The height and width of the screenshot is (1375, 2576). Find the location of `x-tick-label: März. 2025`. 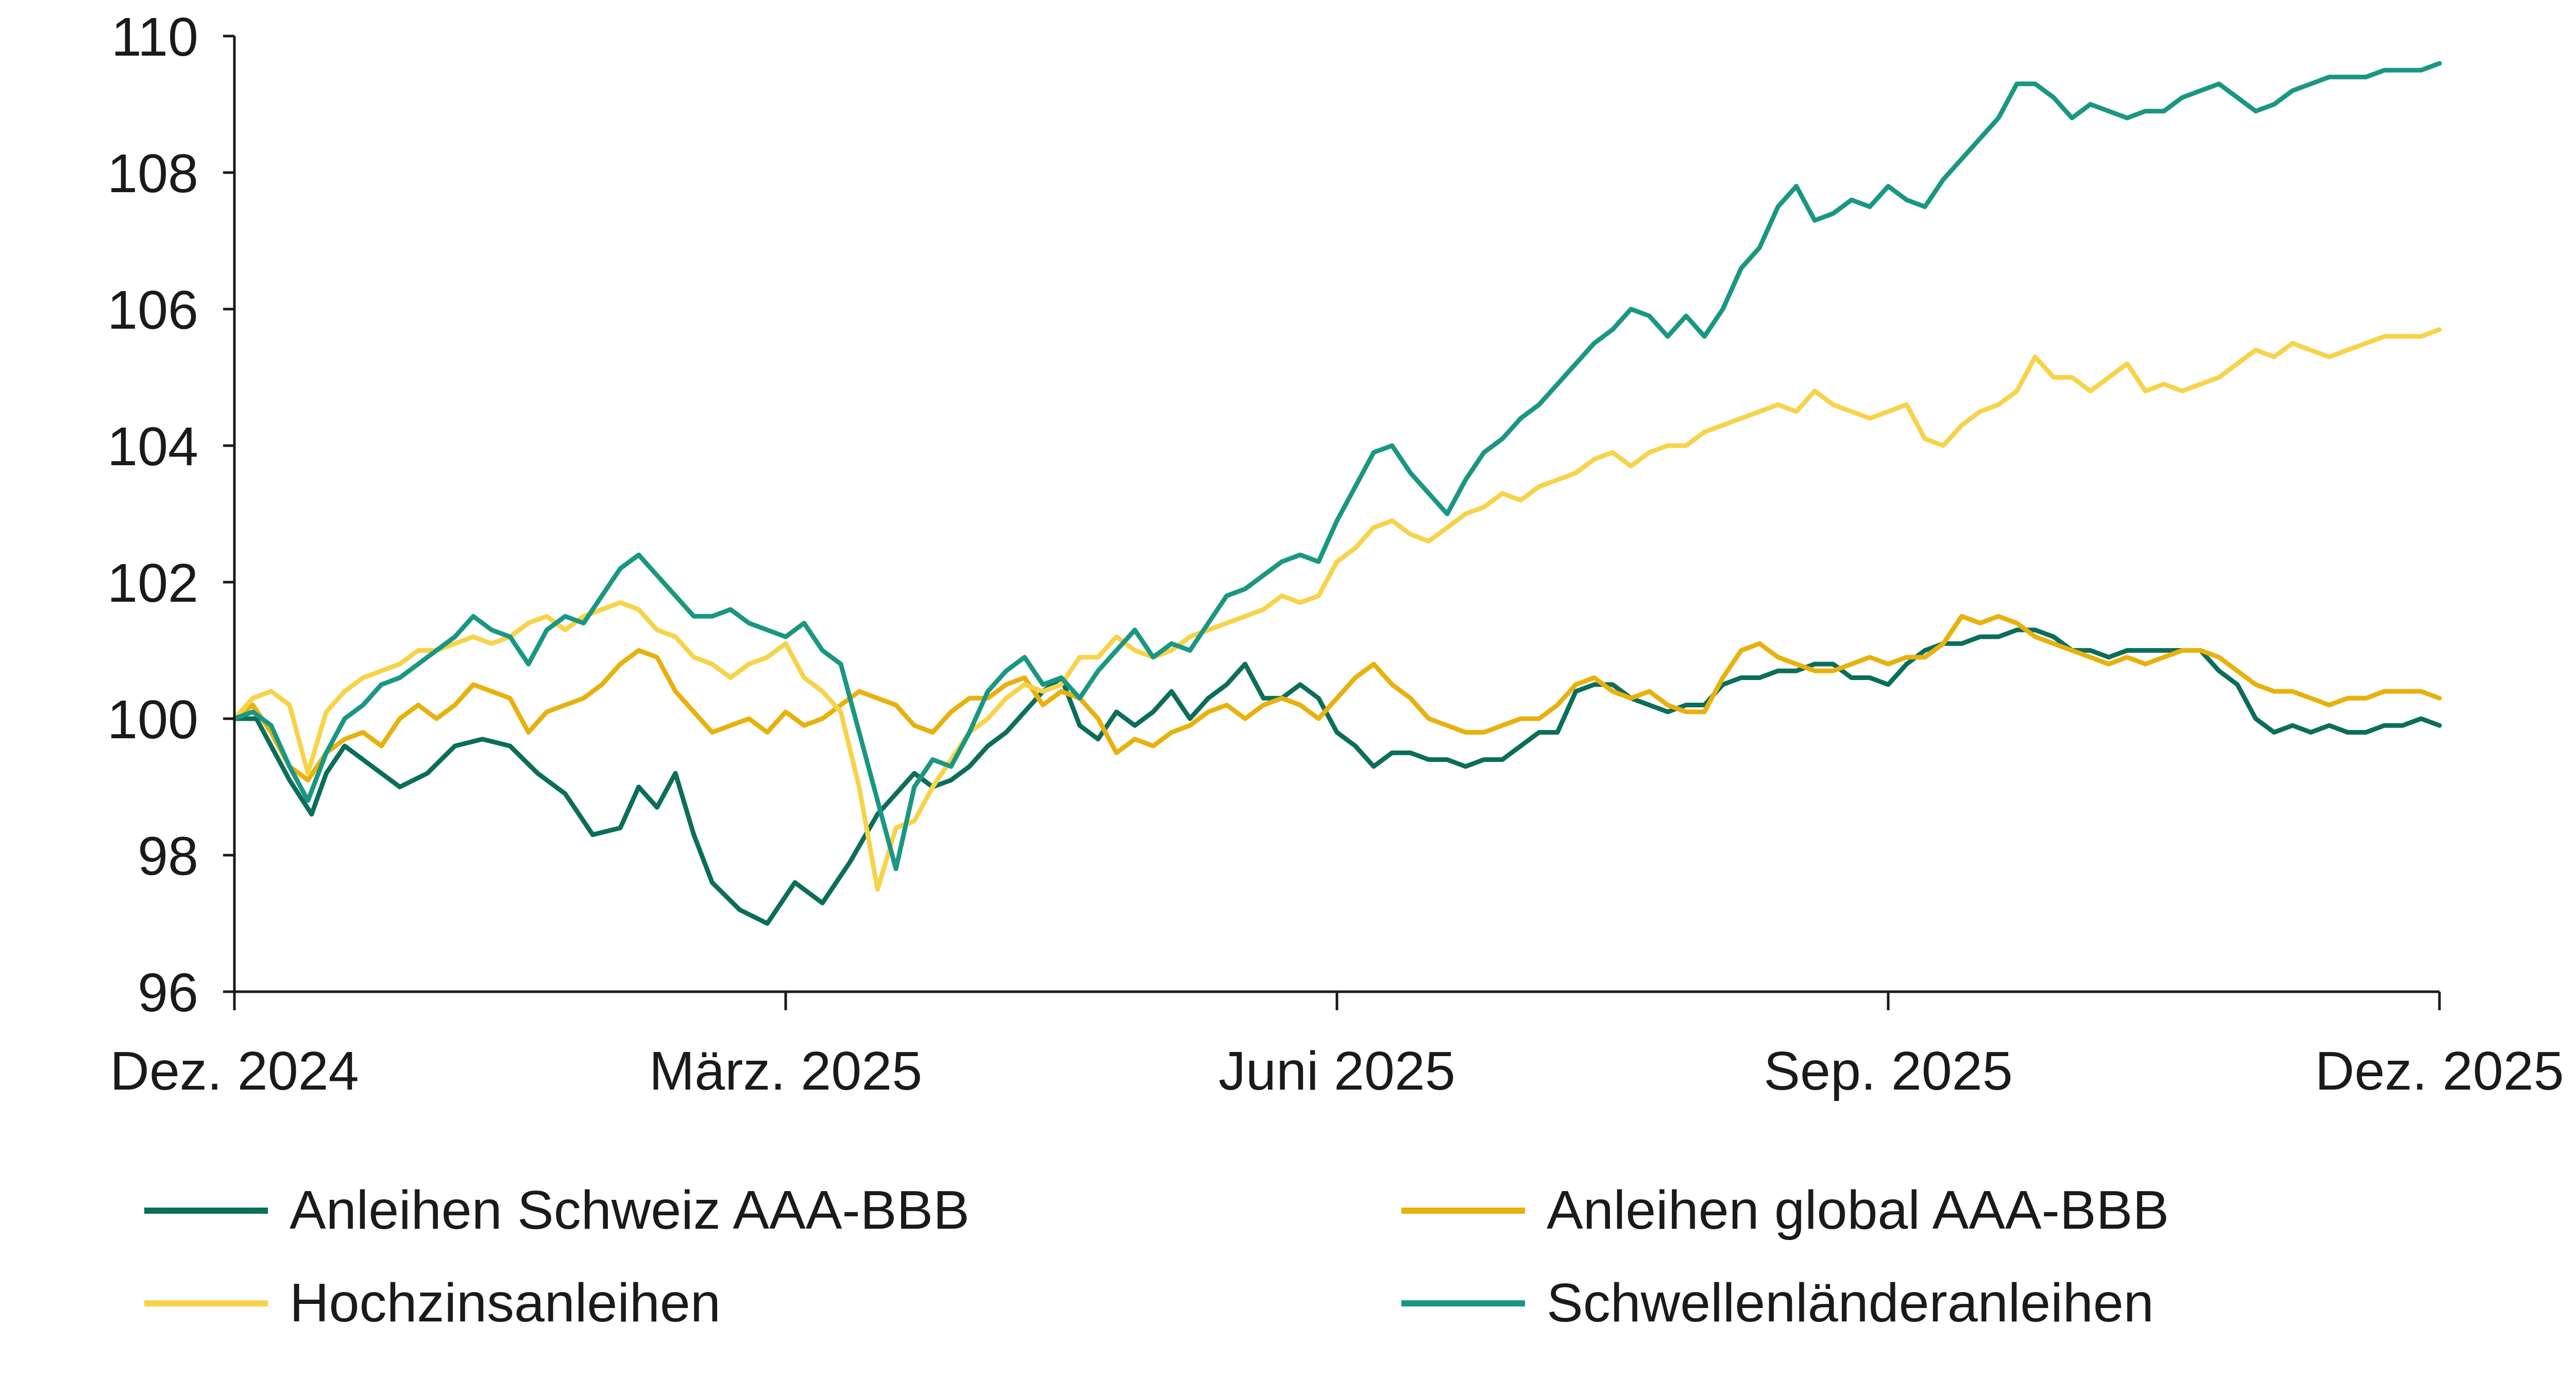

x-tick-label: März. 2025 is located at coordinates (785, 1071).